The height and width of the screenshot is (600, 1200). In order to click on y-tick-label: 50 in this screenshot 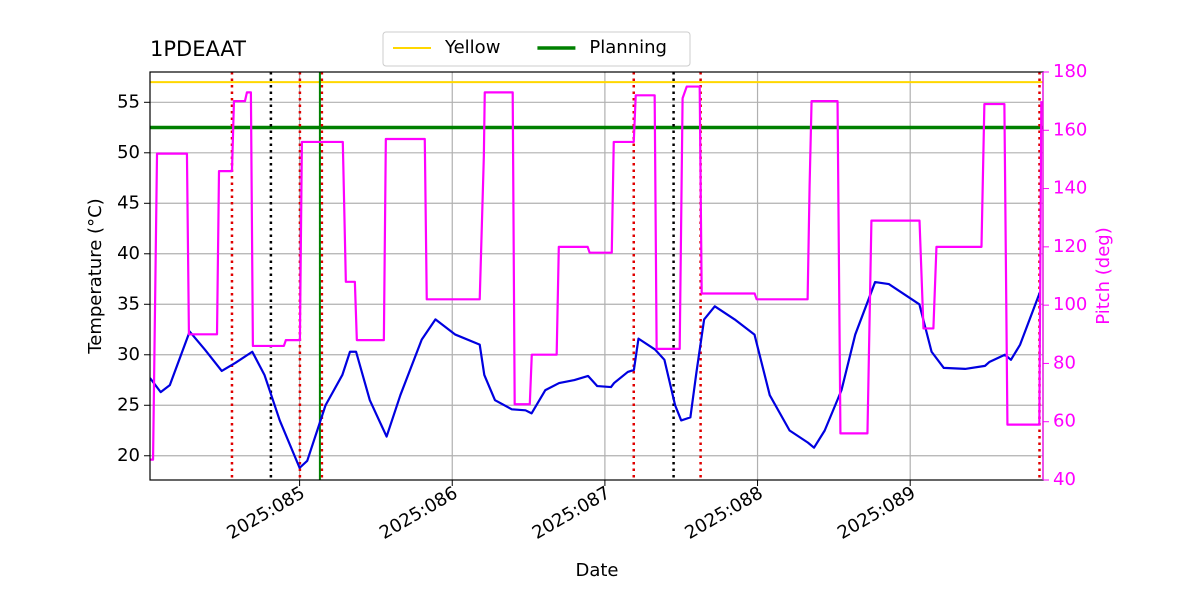, I will do `click(128, 152)`.